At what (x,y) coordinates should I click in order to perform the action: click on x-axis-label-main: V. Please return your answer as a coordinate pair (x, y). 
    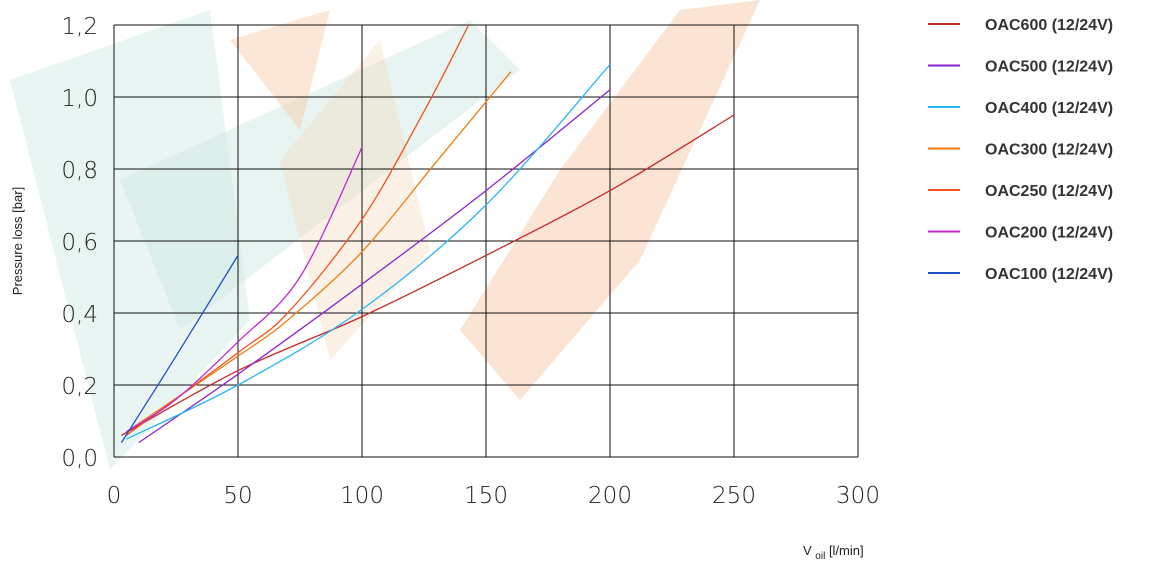
    Looking at the image, I should click on (807, 550).